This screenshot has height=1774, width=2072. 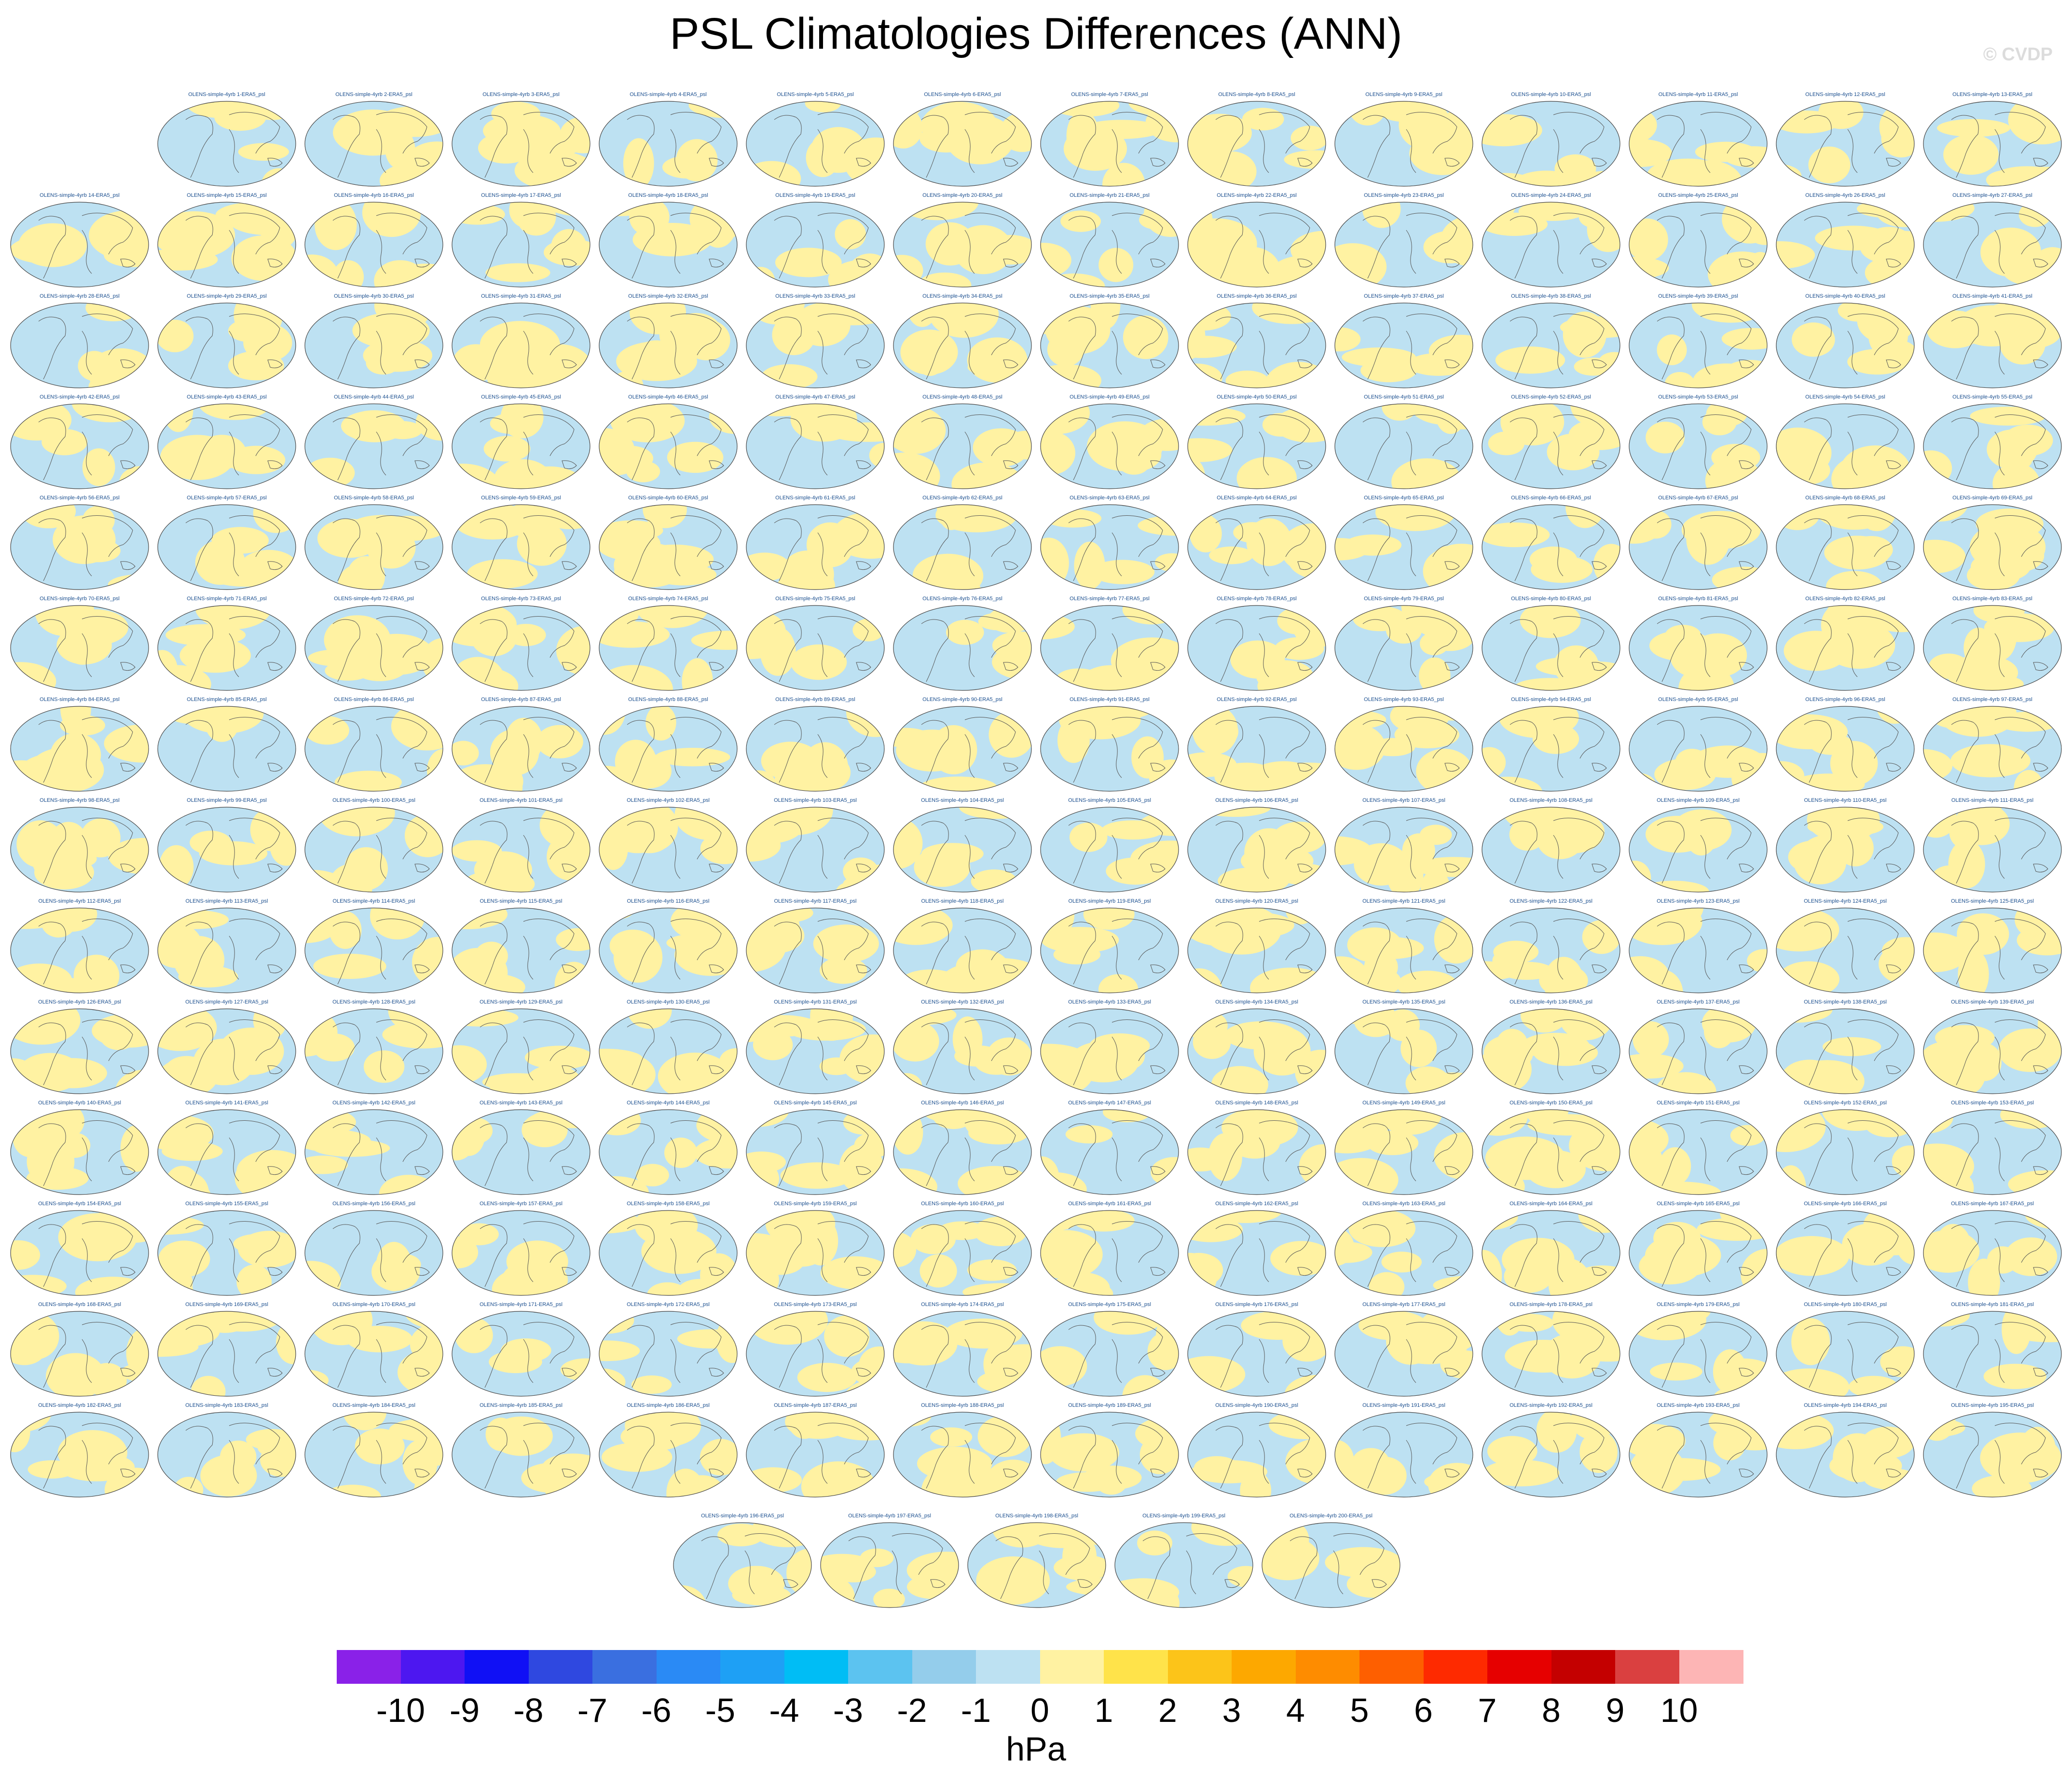 I want to click on map-panel: OLENS-simple-4yrb 7-ERA5_psl, so click(x=1109, y=141).